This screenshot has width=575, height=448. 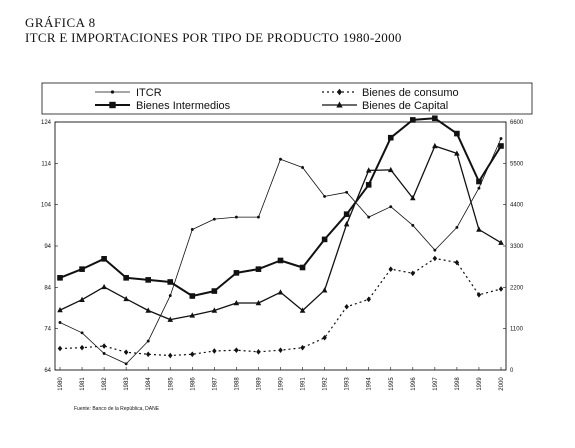 What do you see at coordinates (61, 384) in the screenshot?
I see `x-axis-tick-label: 1980` at bounding box center [61, 384].